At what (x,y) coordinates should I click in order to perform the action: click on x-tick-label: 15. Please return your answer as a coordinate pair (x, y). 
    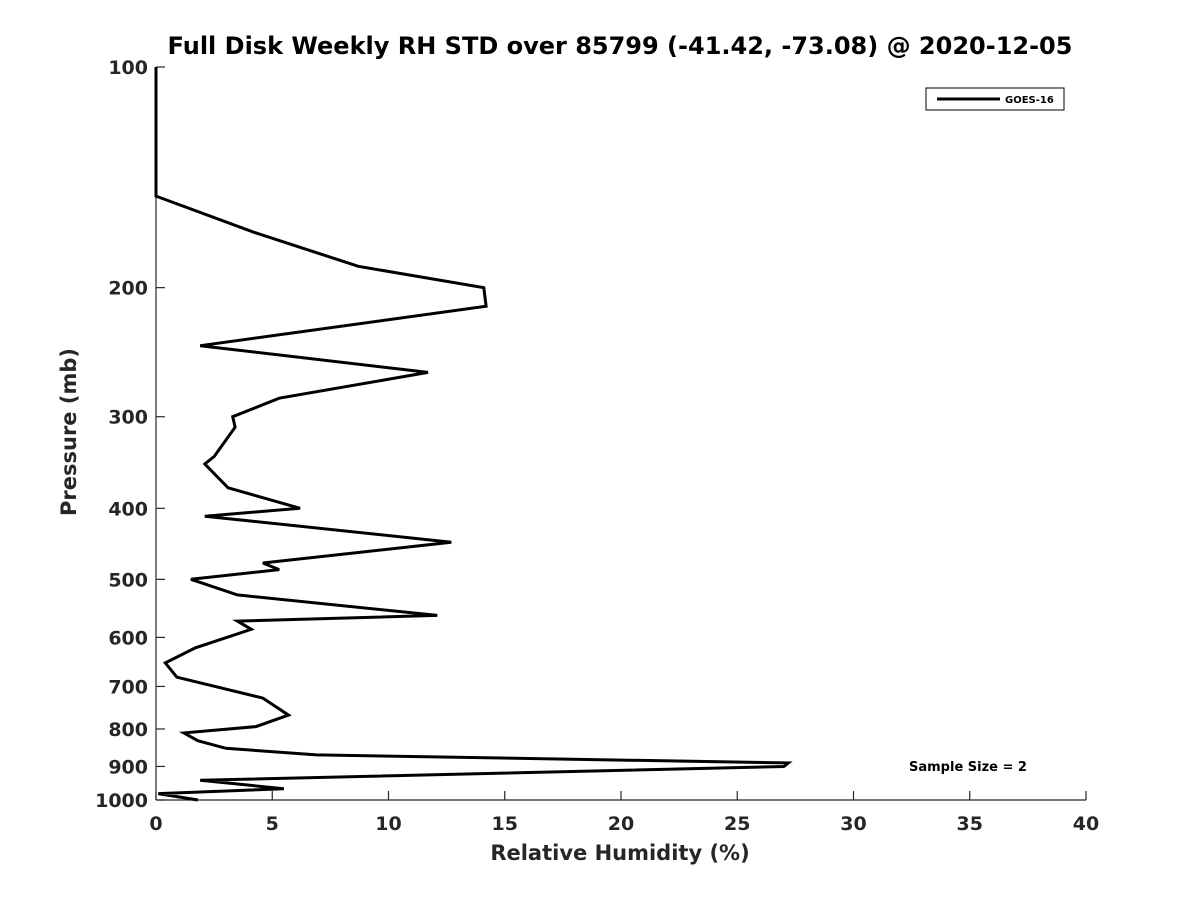
    Looking at the image, I should click on (505, 824).